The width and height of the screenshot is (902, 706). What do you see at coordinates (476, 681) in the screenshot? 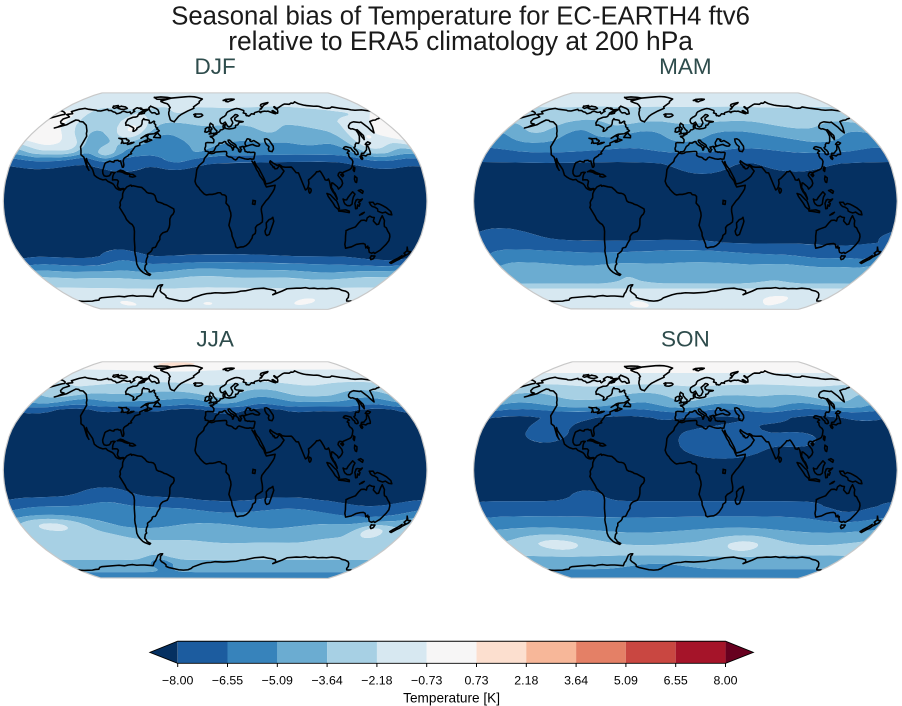
I see `svg-text: 0.73` at bounding box center [476, 681].